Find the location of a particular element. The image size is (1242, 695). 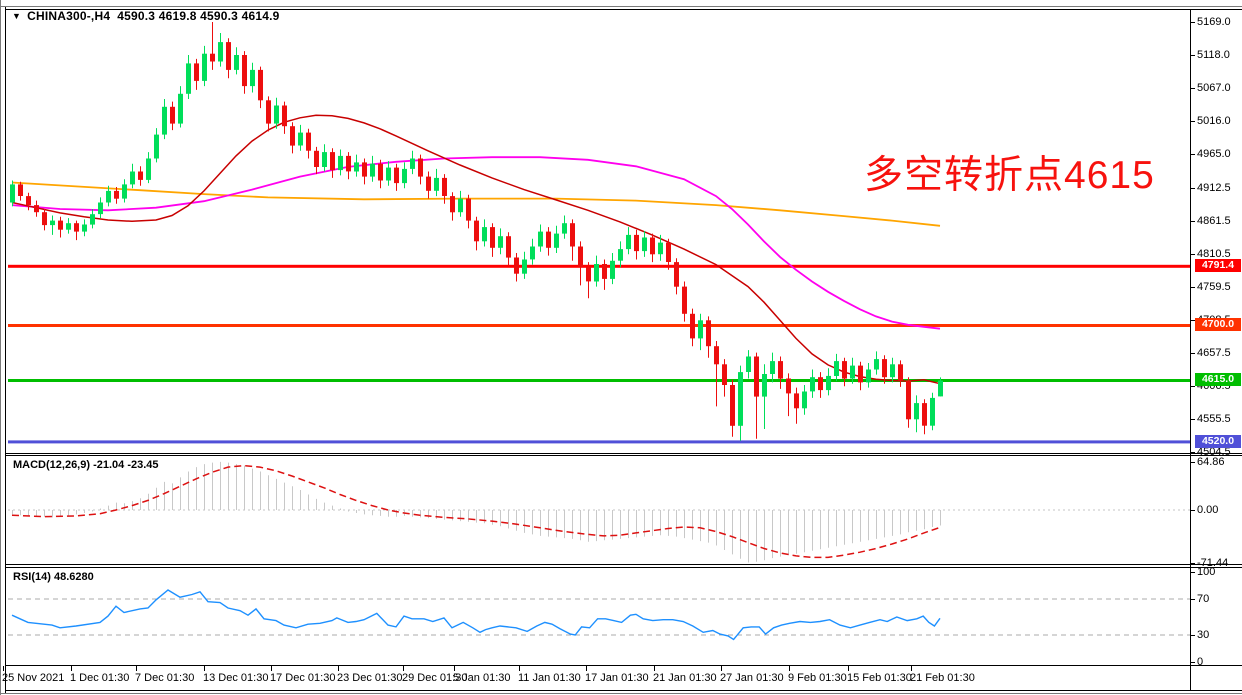

rsi-axis-label: 0 is located at coordinates (1200, 662).